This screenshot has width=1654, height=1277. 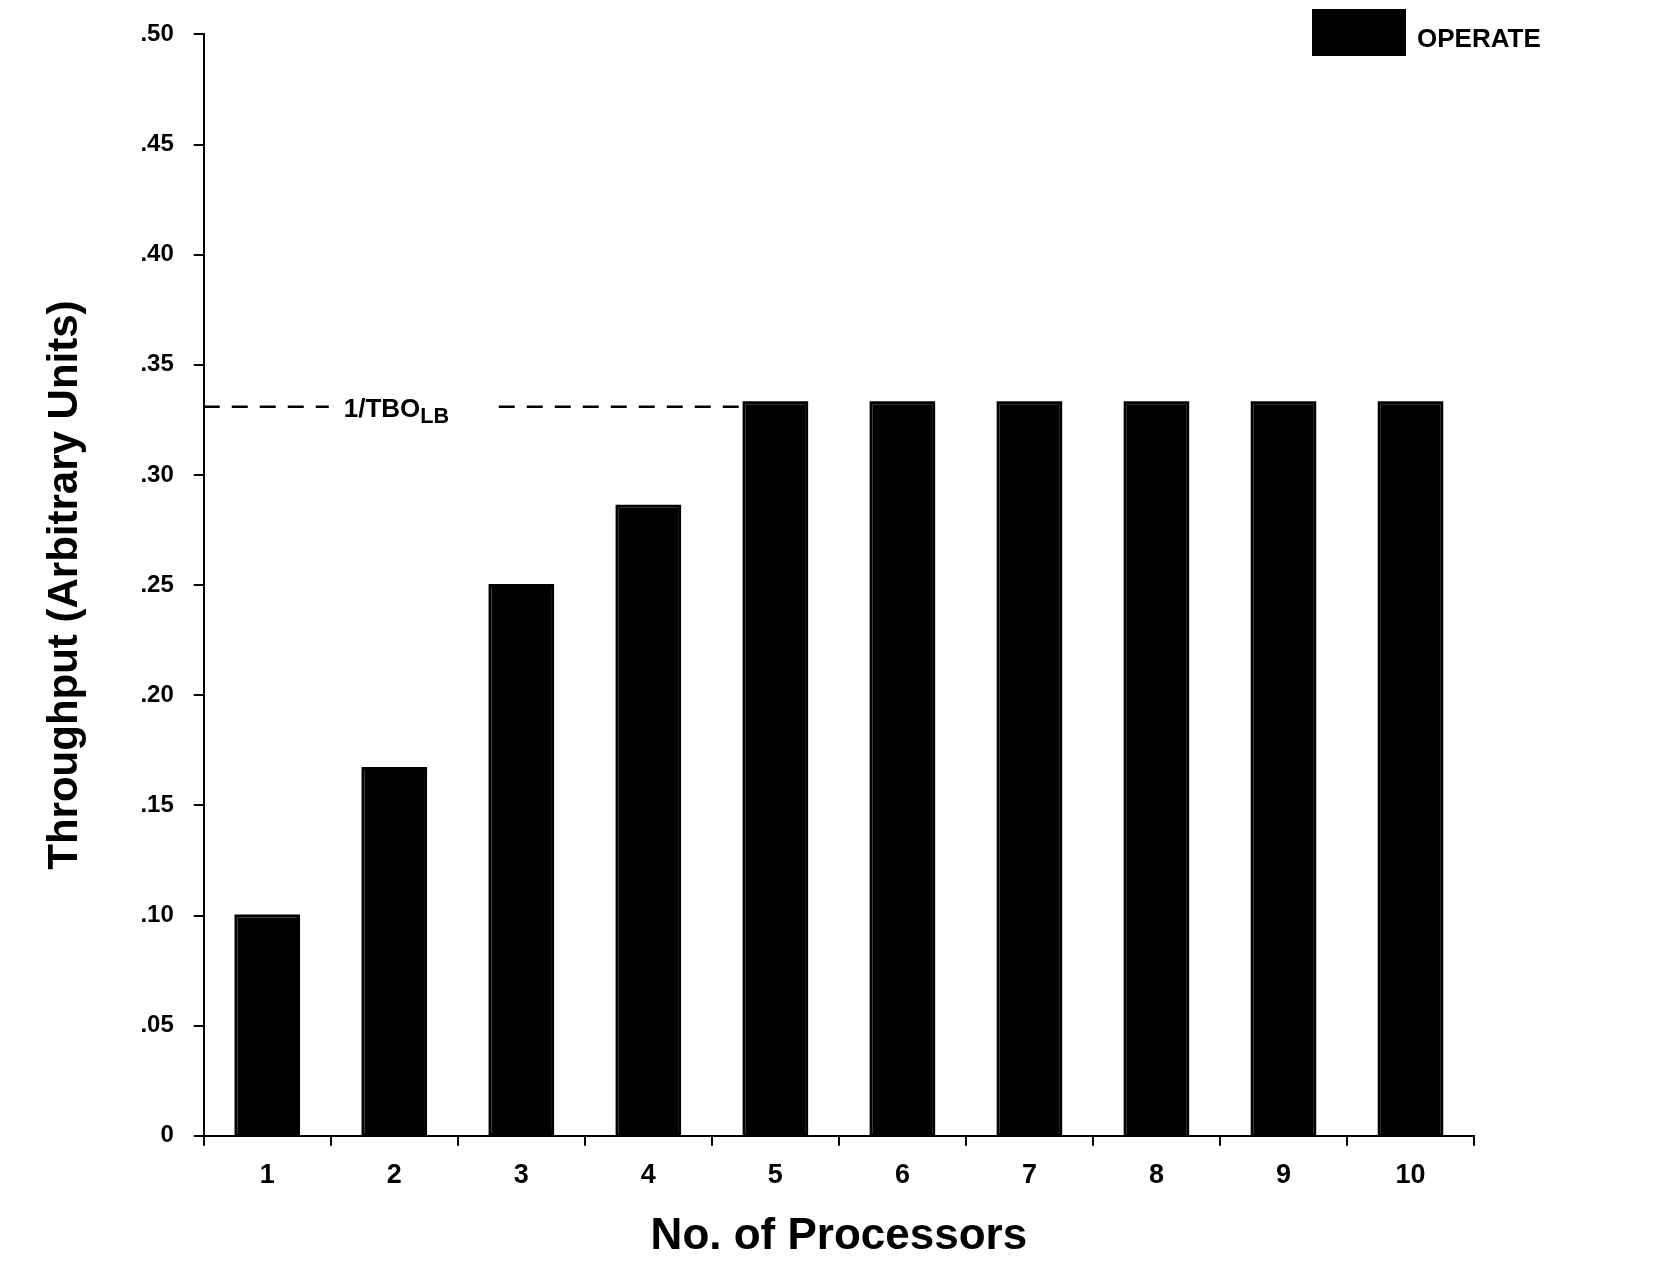 What do you see at coordinates (267, 1174) in the screenshot?
I see `x-tick-label: 1` at bounding box center [267, 1174].